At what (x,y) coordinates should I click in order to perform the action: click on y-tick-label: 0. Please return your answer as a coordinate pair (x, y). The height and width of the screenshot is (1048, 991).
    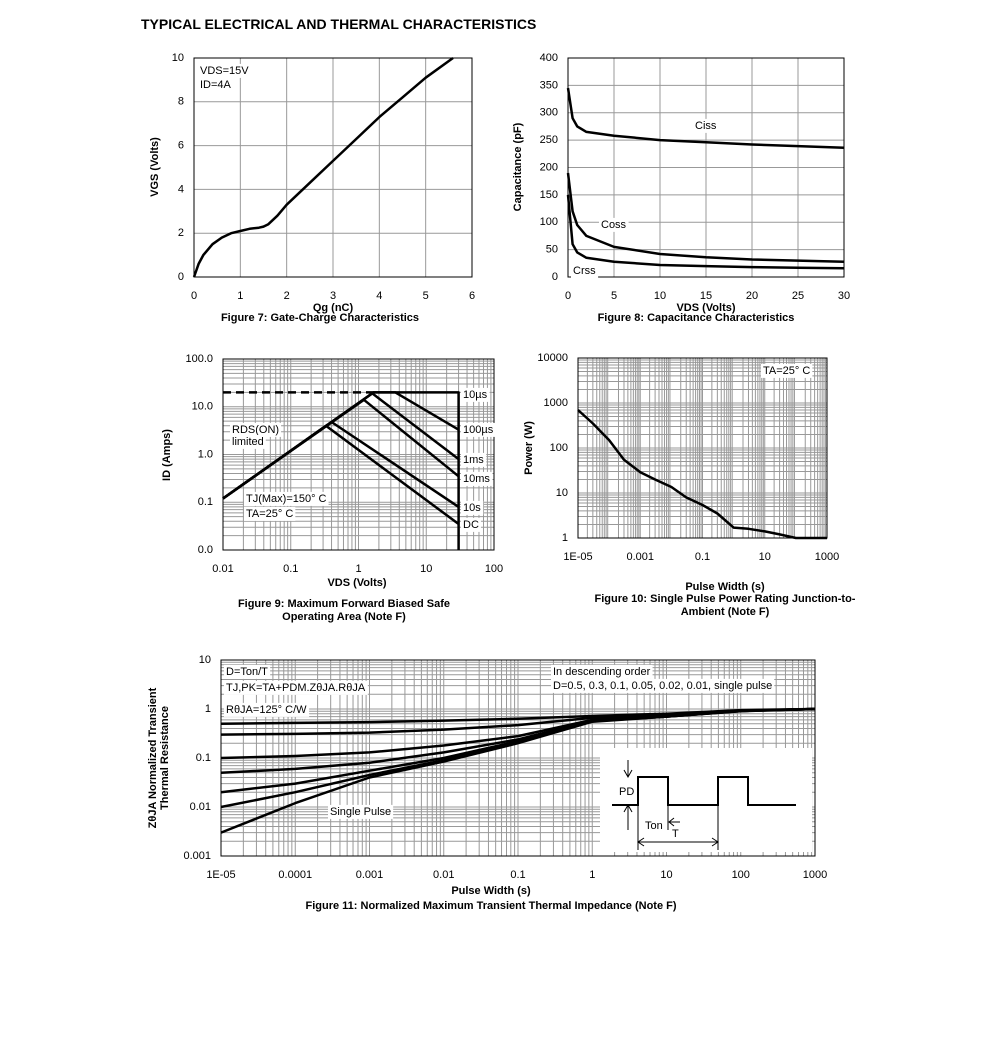
    Looking at the image, I should click on (555, 277).